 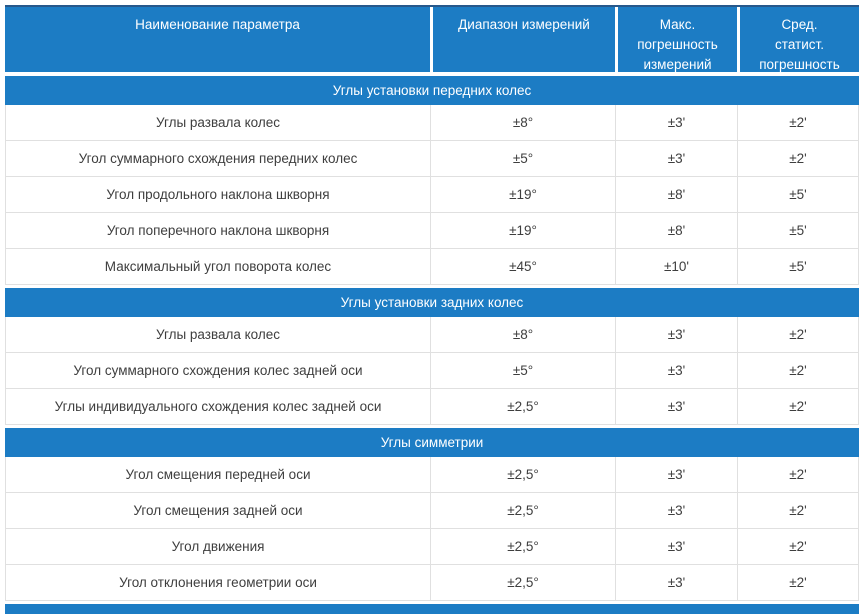 I want to click on table-row: Угол смещения задней оси ±2,5° ±3' ±2', so click(x=432, y=511).